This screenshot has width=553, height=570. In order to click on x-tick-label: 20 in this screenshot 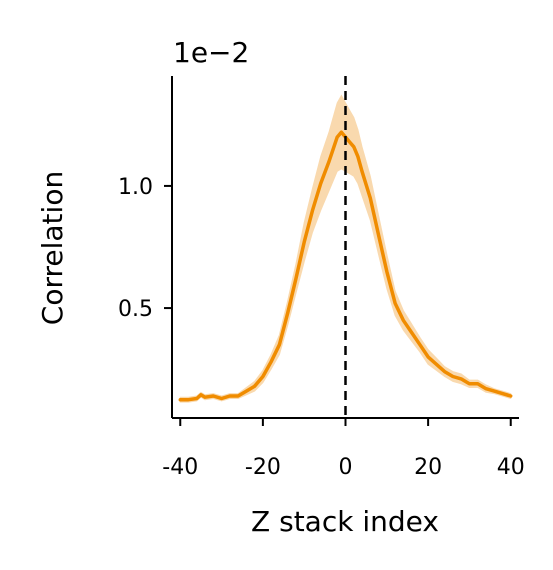, I will do `click(428, 467)`.